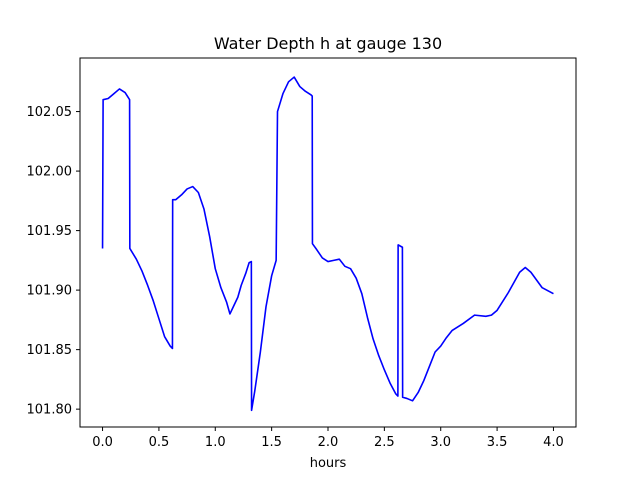 The height and width of the screenshot is (480, 640). What do you see at coordinates (328, 463) in the screenshot?
I see `x-axis-label: hours` at bounding box center [328, 463].